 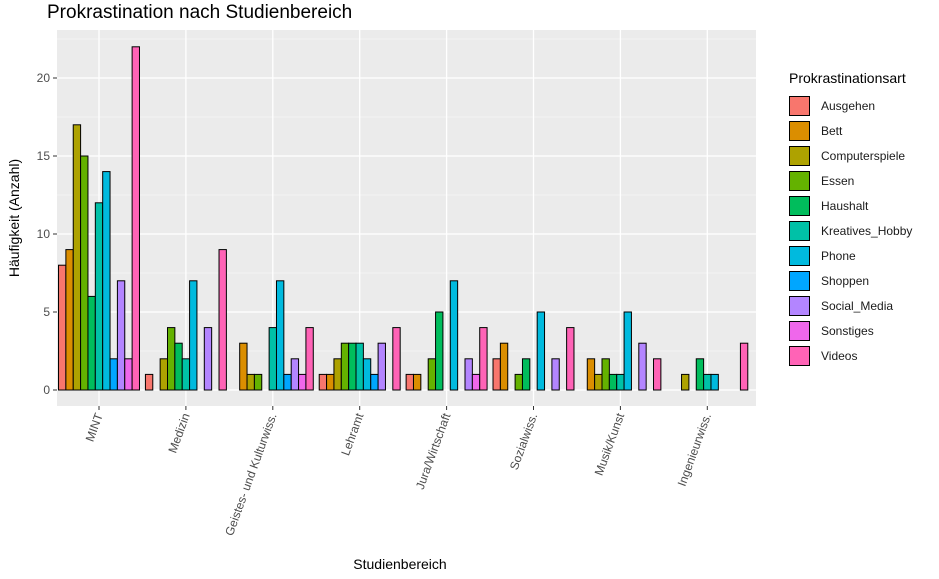 I want to click on y-tick-label: 15, so click(x=44, y=156).